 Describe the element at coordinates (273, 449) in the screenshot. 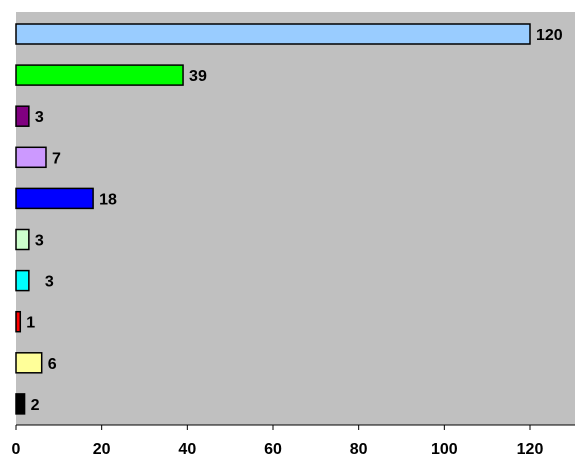

I see `x-tick-label-3: 60` at that location.